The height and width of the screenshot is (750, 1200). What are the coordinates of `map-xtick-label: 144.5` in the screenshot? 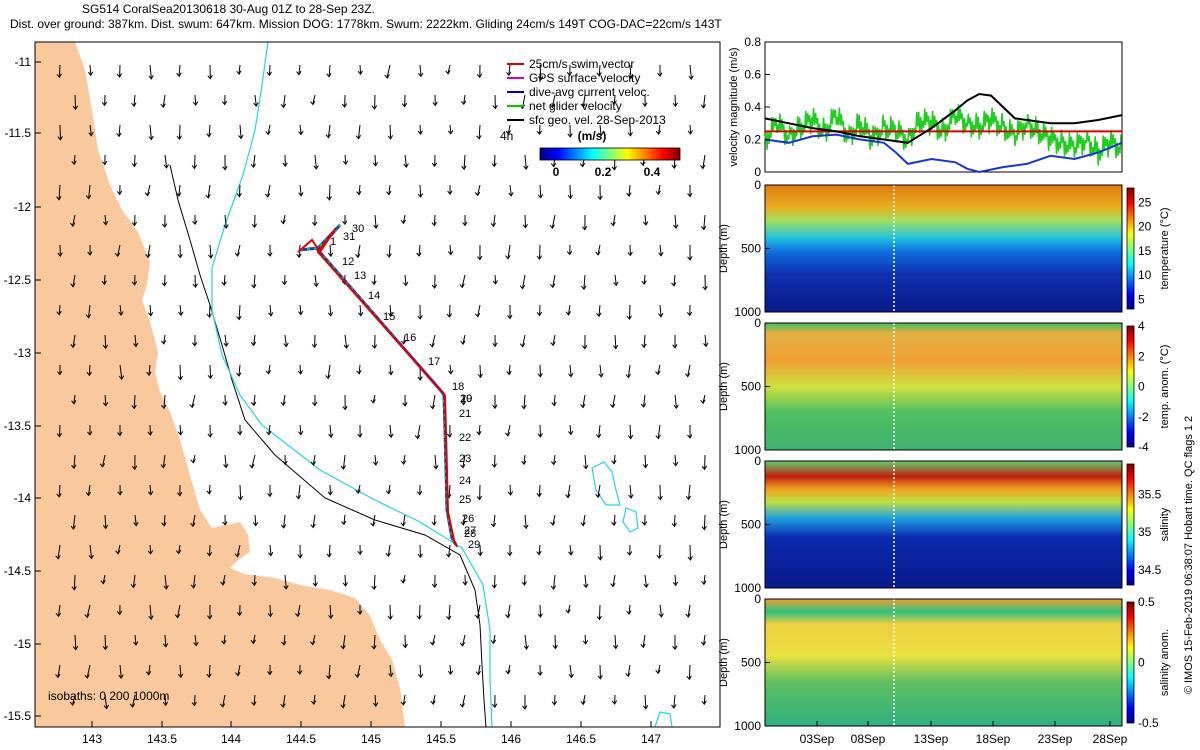 It's located at (301, 739).